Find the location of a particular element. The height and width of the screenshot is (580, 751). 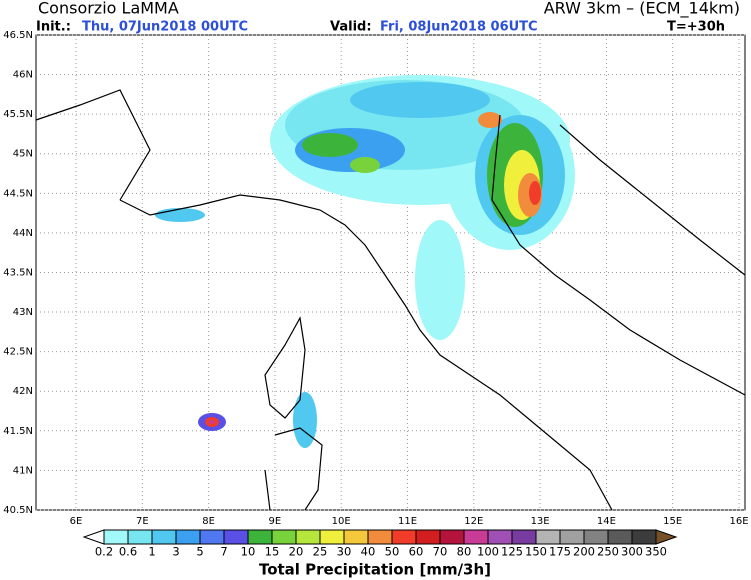

lat-label: 43.5N is located at coordinates (18, 272).